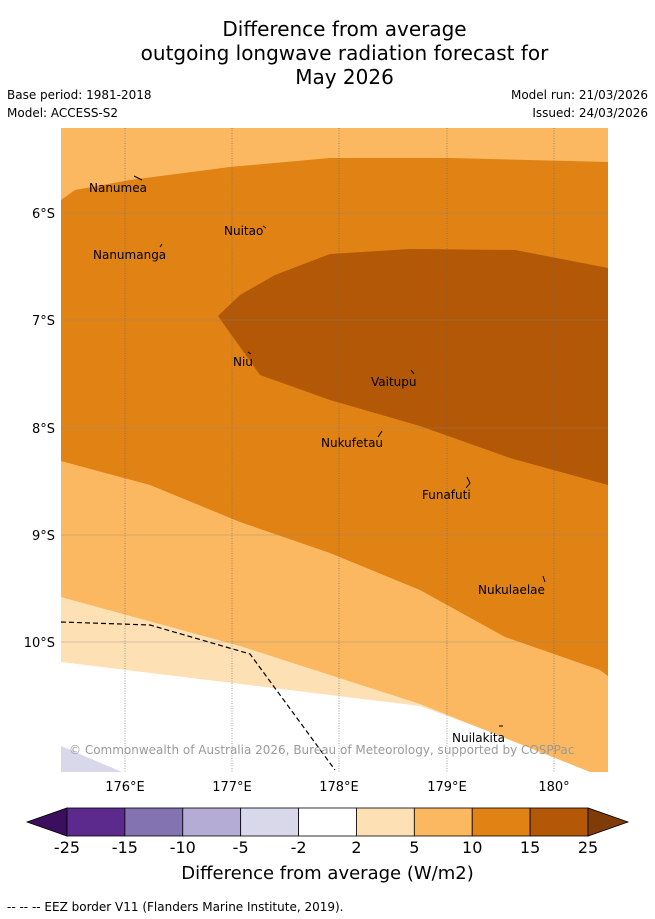 The width and height of the screenshot is (655, 919). What do you see at coordinates (67, 847) in the screenshot?
I see `colorbar-tick-label: -25` at bounding box center [67, 847].